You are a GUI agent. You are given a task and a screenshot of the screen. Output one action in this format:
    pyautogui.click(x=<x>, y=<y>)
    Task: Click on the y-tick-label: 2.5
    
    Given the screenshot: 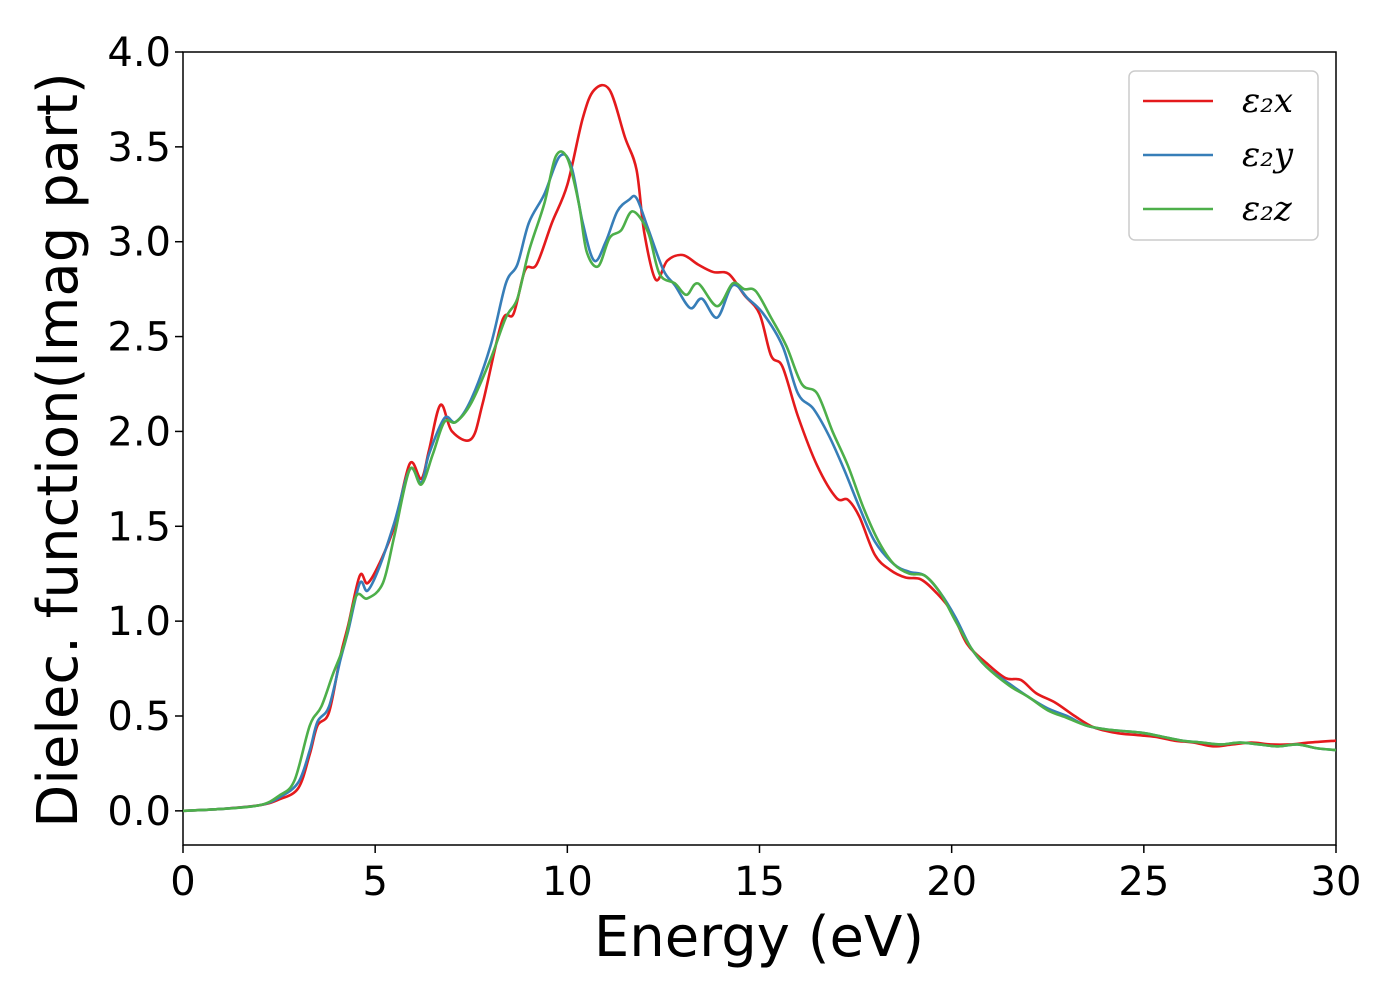 What is the action you would take?
    pyautogui.click(x=139, y=338)
    